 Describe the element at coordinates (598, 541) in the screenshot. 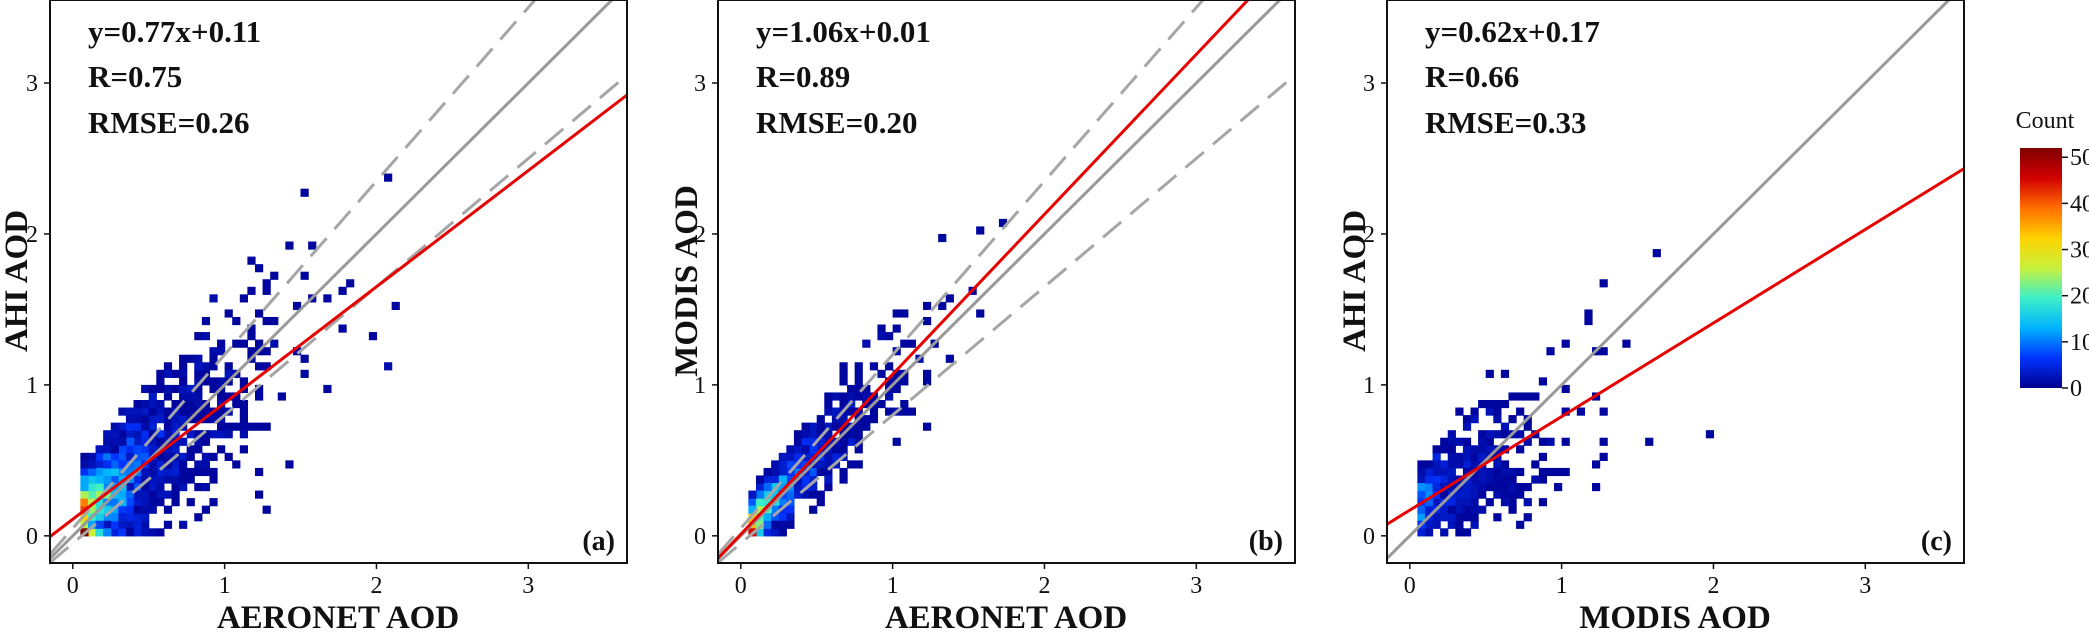

I see `panel-label-a: (a)` at that location.